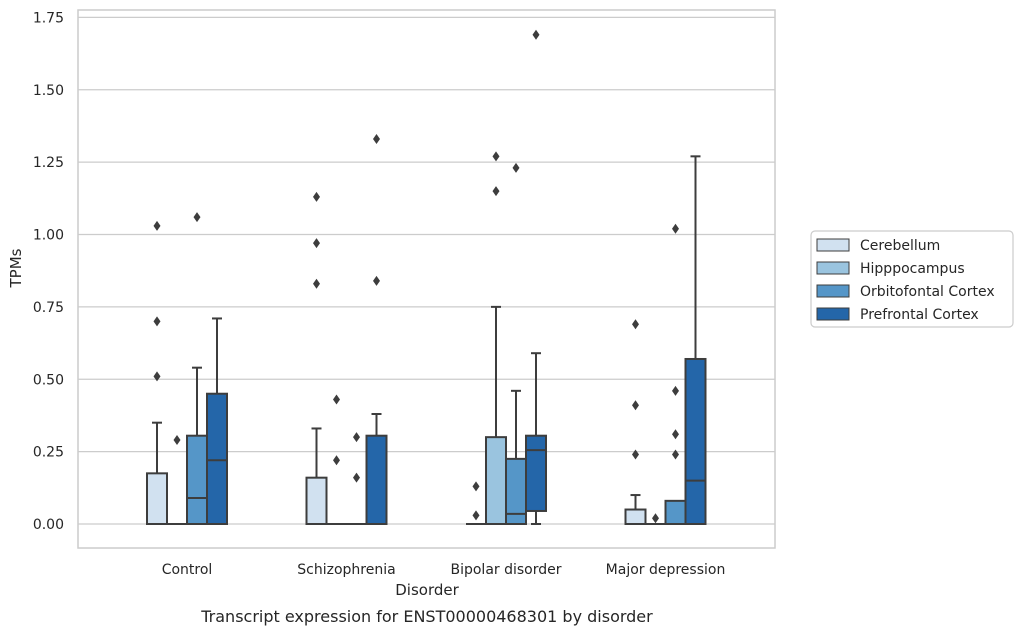 The height and width of the screenshot is (638, 1023). Describe the element at coordinates (48, 453) in the screenshot. I see `y-tick-label: 0.25` at that location.